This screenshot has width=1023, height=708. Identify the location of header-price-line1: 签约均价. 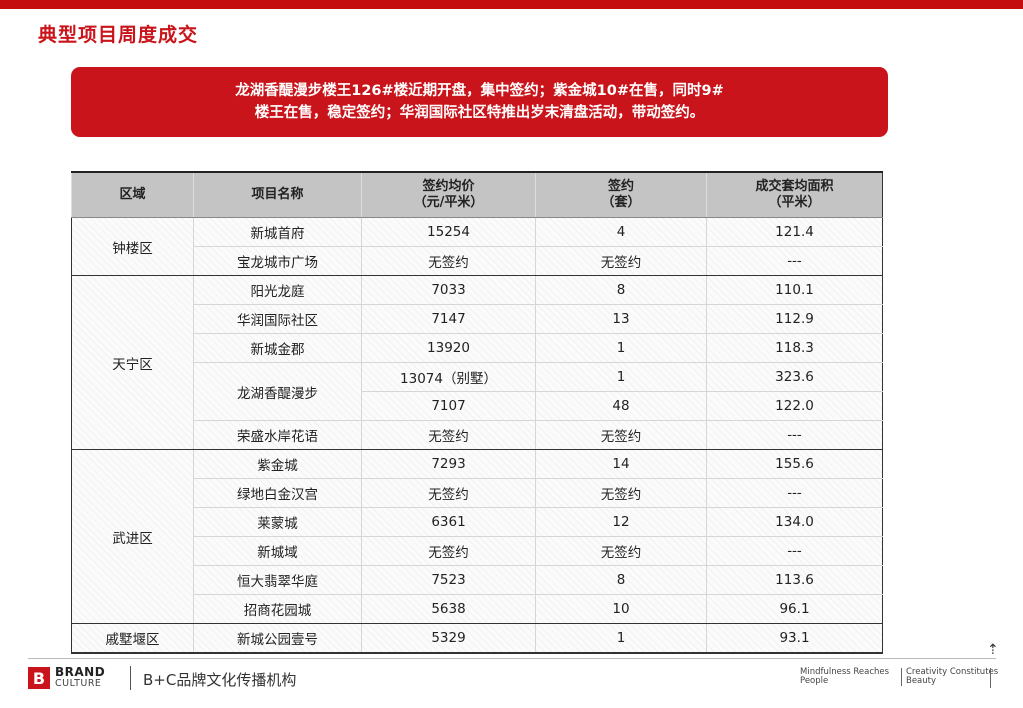
(448, 186).